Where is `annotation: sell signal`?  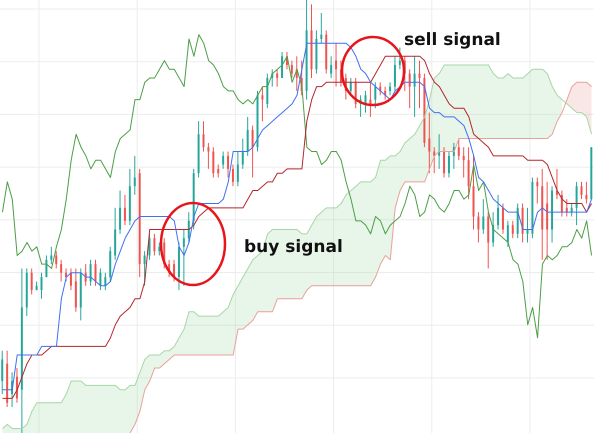 annotation: sell signal is located at coordinates (452, 40).